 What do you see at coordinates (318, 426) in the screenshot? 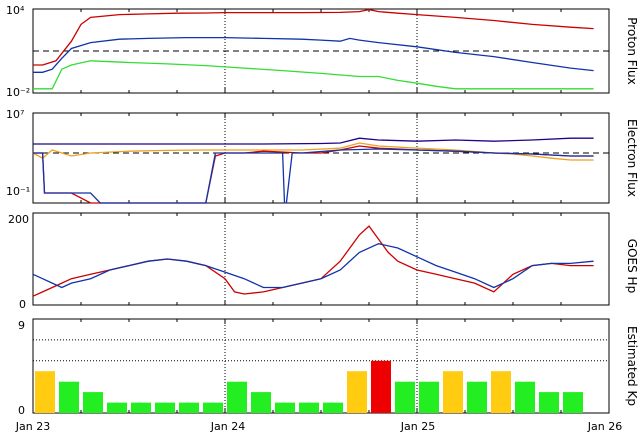
I see `x-axis: Jan 23 Jan 24 Jan 25 Jan 26` at bounding box center [318, 426].